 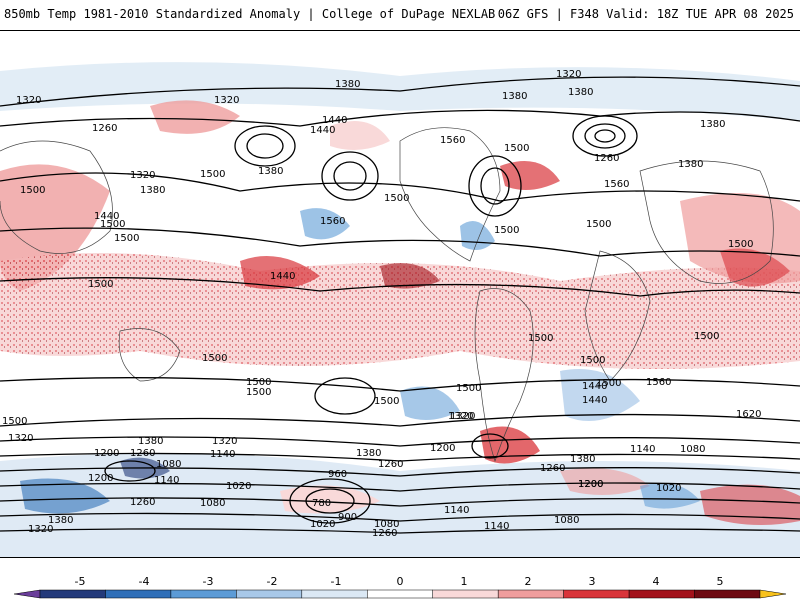 What do you see at coordinates (773, 594) in the screenshot?
I see `colorbar-extend-high` at bounding box center [773, 594].